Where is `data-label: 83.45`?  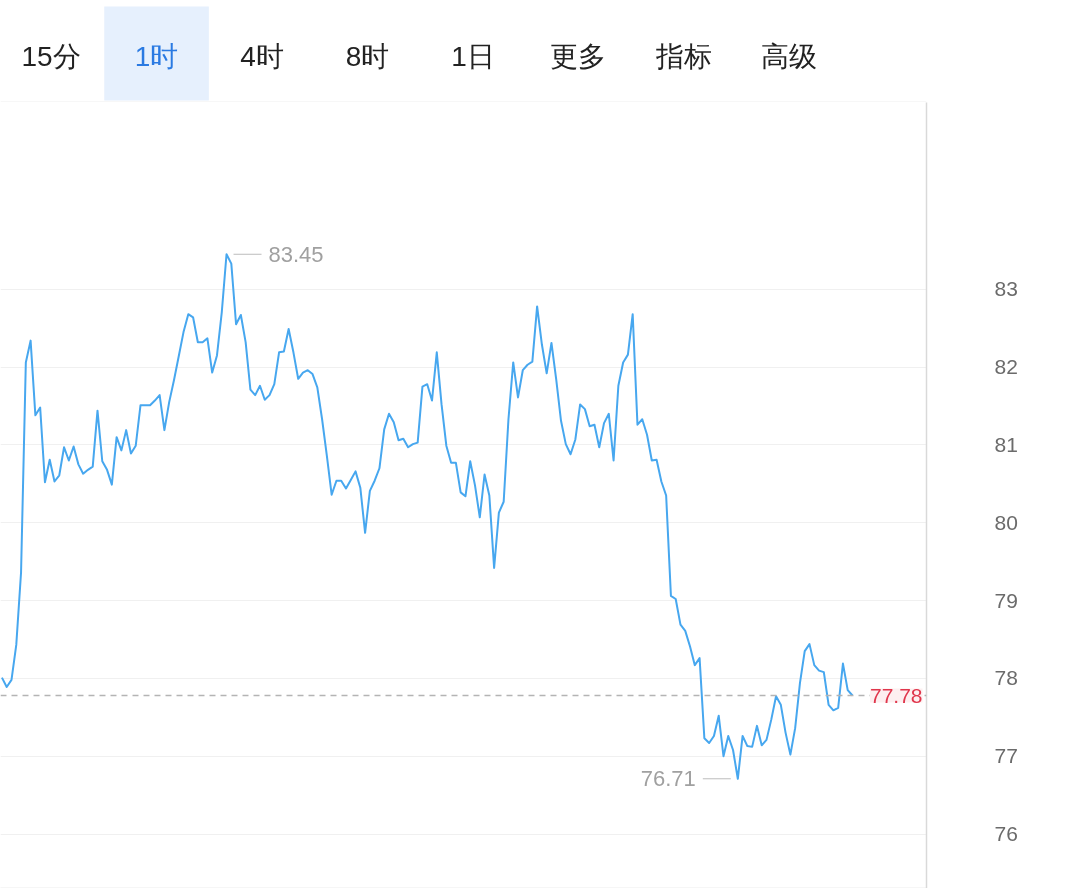 data-label: 83.45 is located at coordinates (296, 254).